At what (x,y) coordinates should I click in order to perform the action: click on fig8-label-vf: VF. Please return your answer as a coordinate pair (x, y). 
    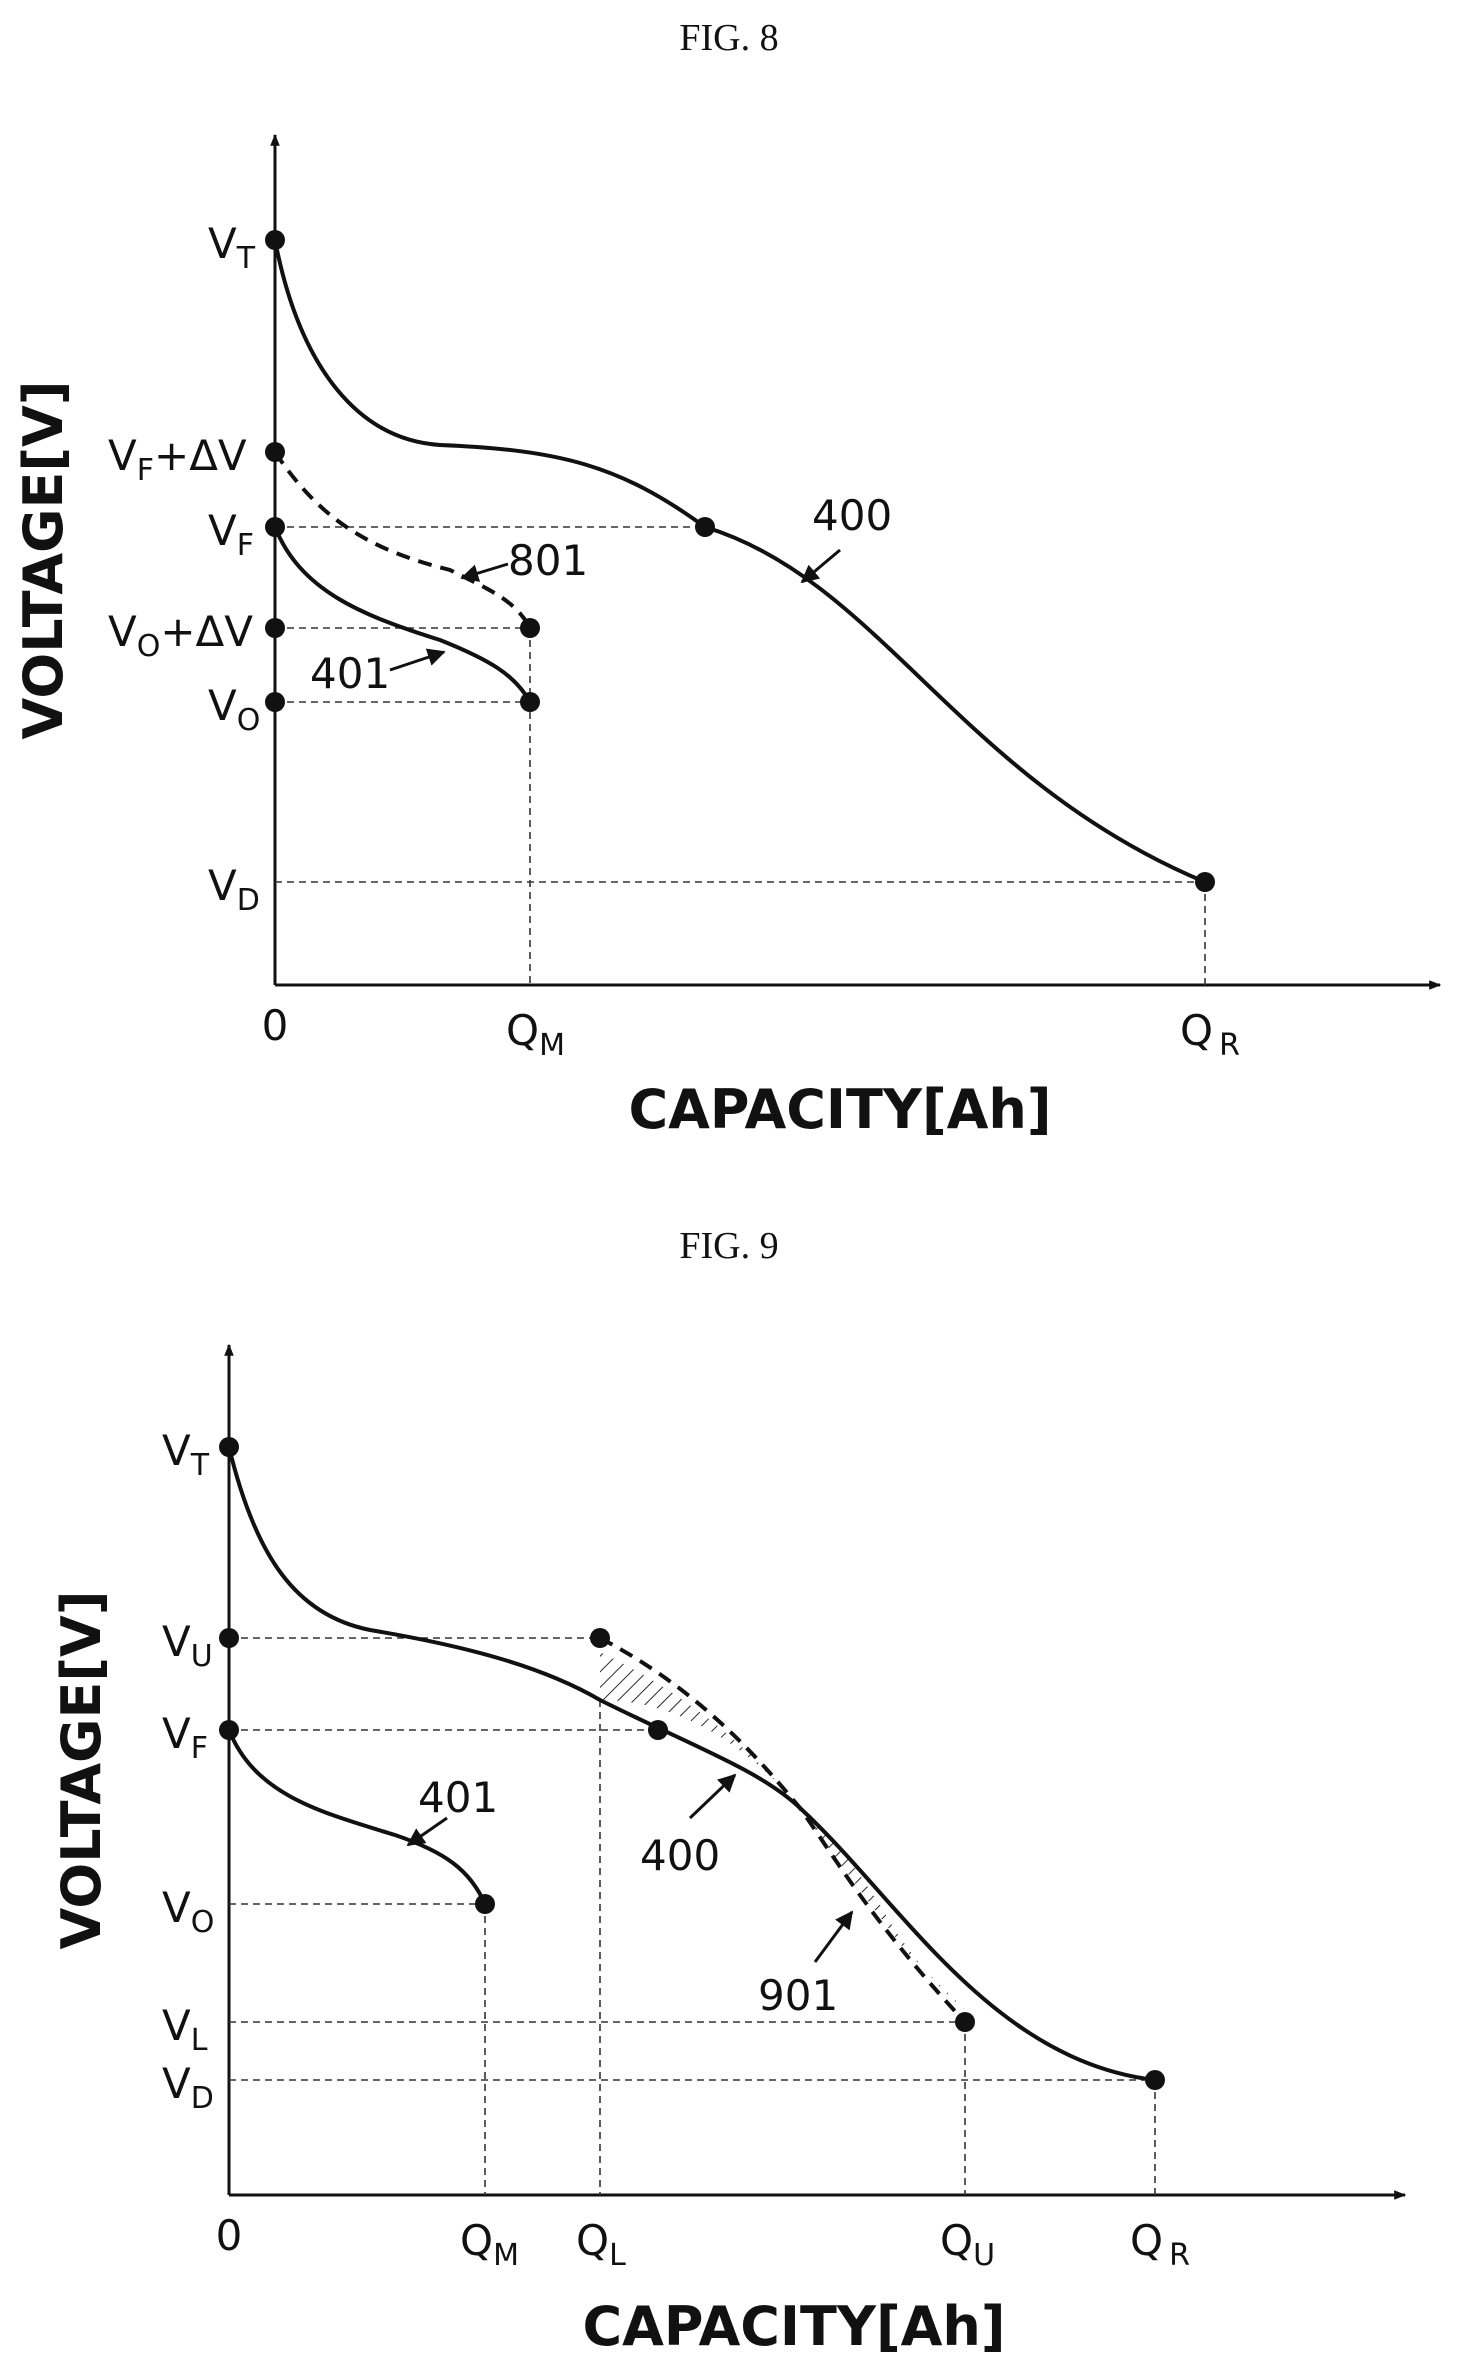
    Looking at the image, I should click on (231, 534).